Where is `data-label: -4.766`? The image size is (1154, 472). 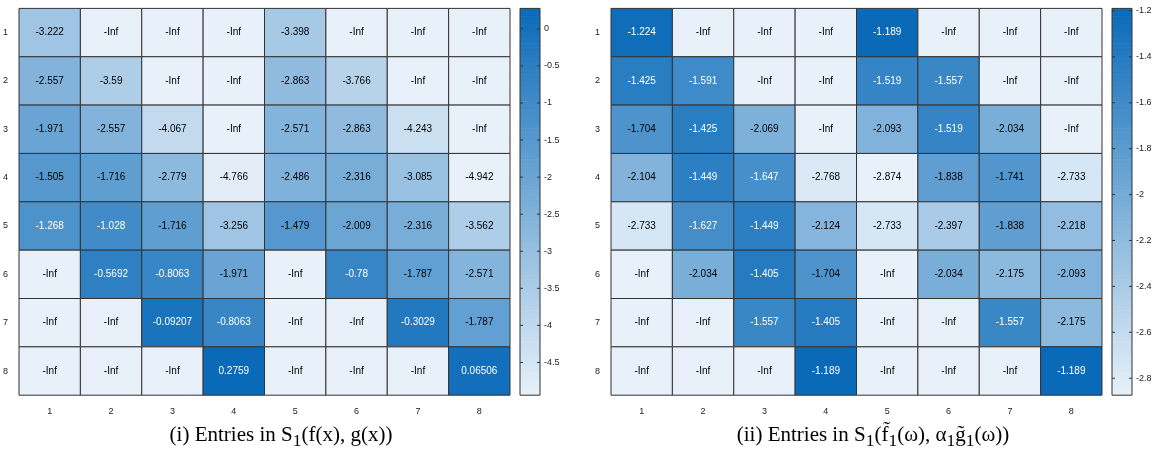 data-label: -4.766 is located at coordinates (234, 177).